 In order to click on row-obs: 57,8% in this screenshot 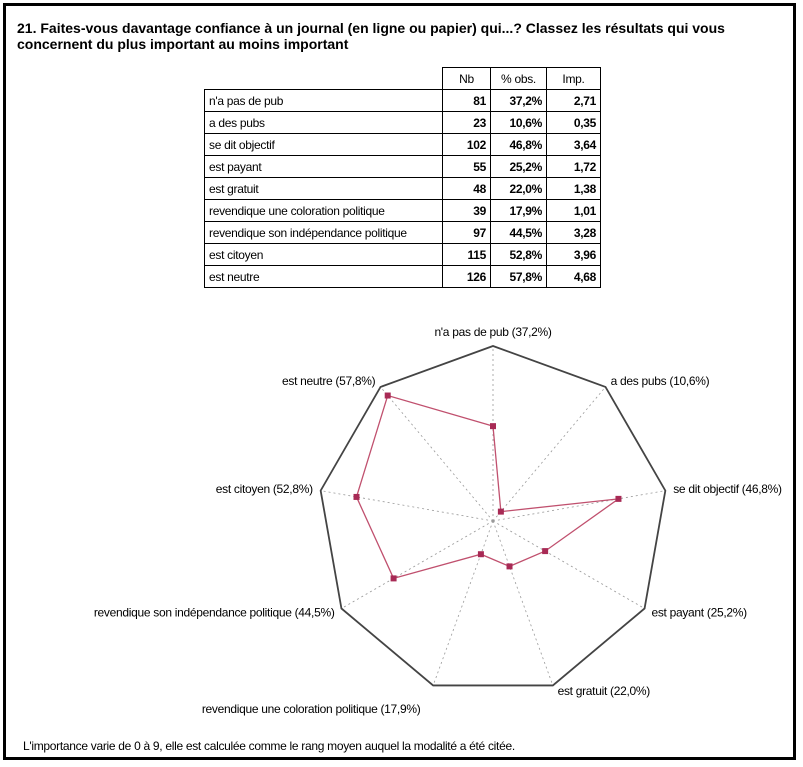, I will do `click(518, 276)`.